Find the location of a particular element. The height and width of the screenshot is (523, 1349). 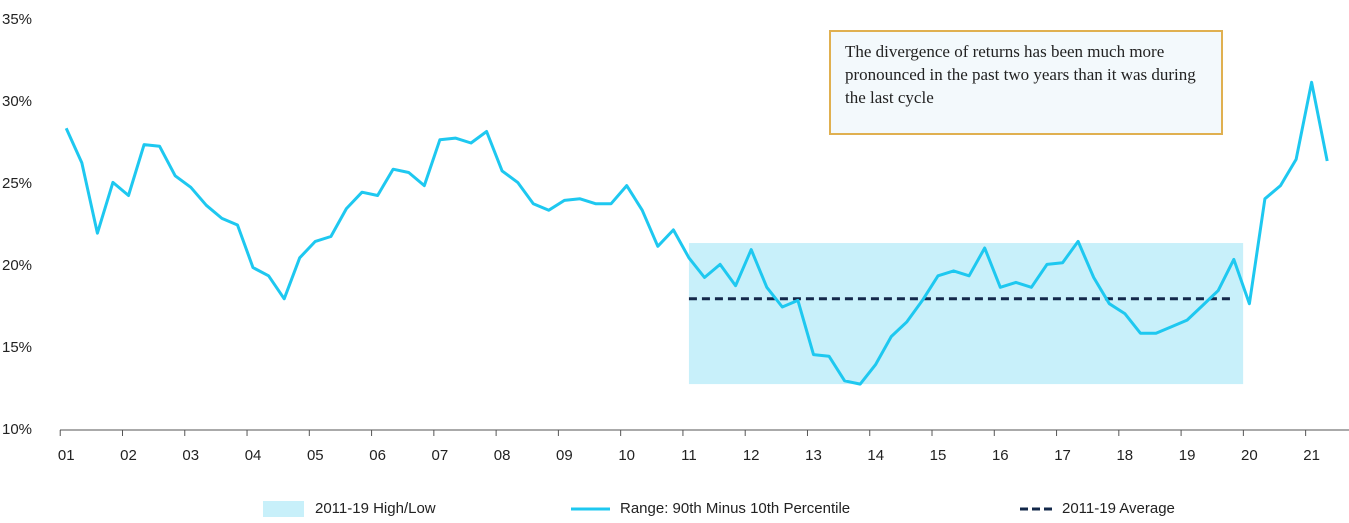

y-tick-label: 10% is located at coordinates (17, 429).